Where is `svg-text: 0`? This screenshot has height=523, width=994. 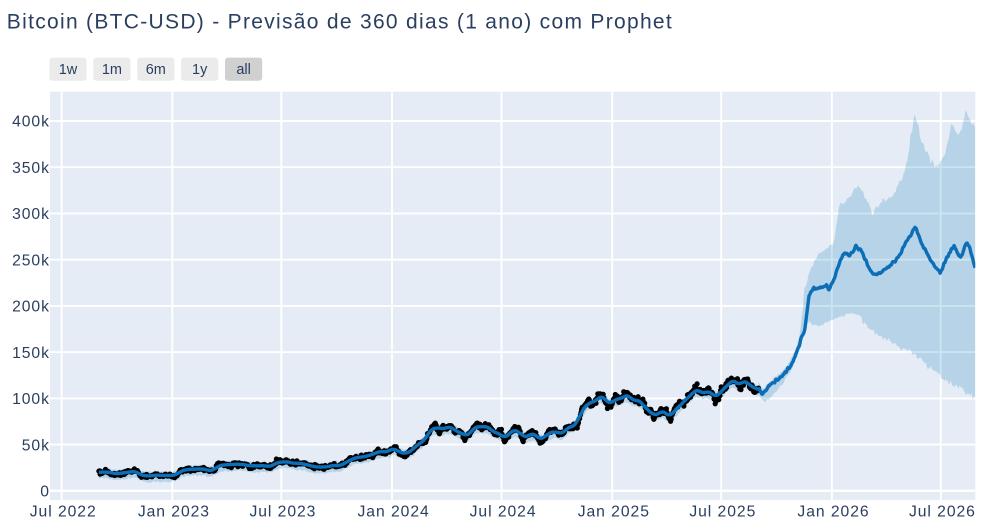
svg-text: 0 is located at coordinates (45, 492).